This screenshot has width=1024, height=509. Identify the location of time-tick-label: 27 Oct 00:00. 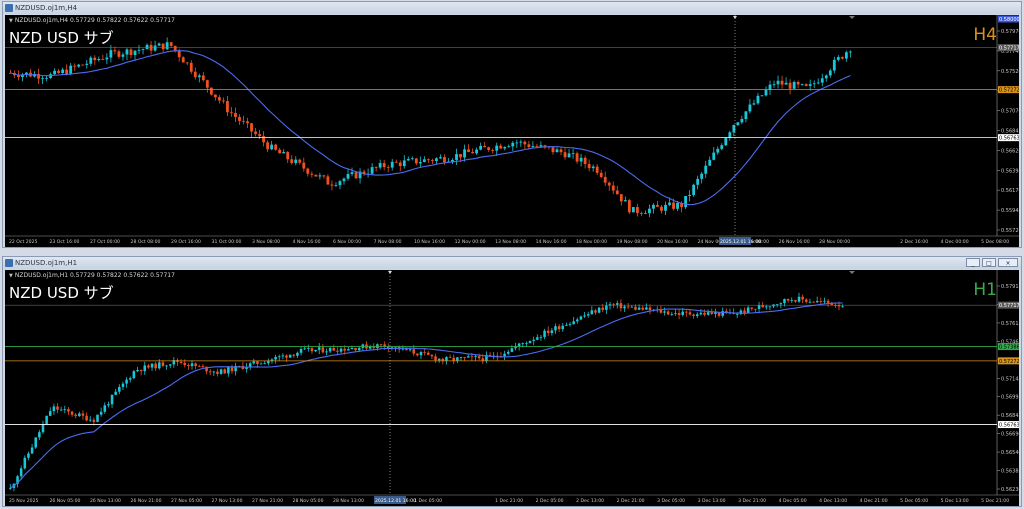
(105, 242).